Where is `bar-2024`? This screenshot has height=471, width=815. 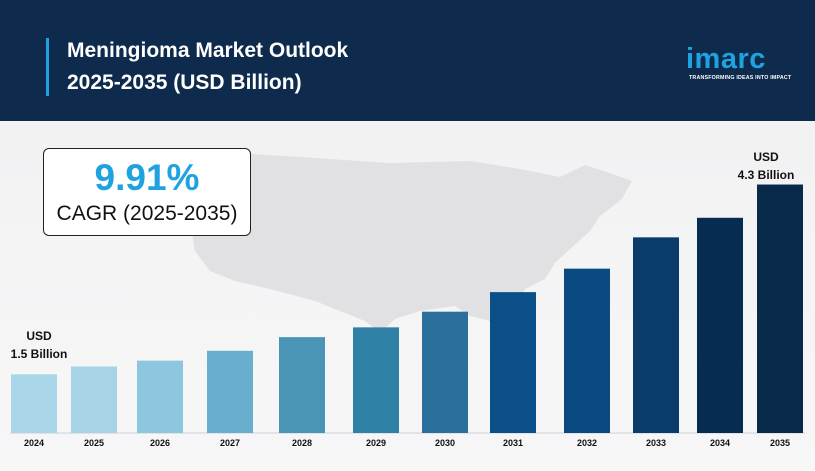
bar-2024 is located at coordinates (34, 403).